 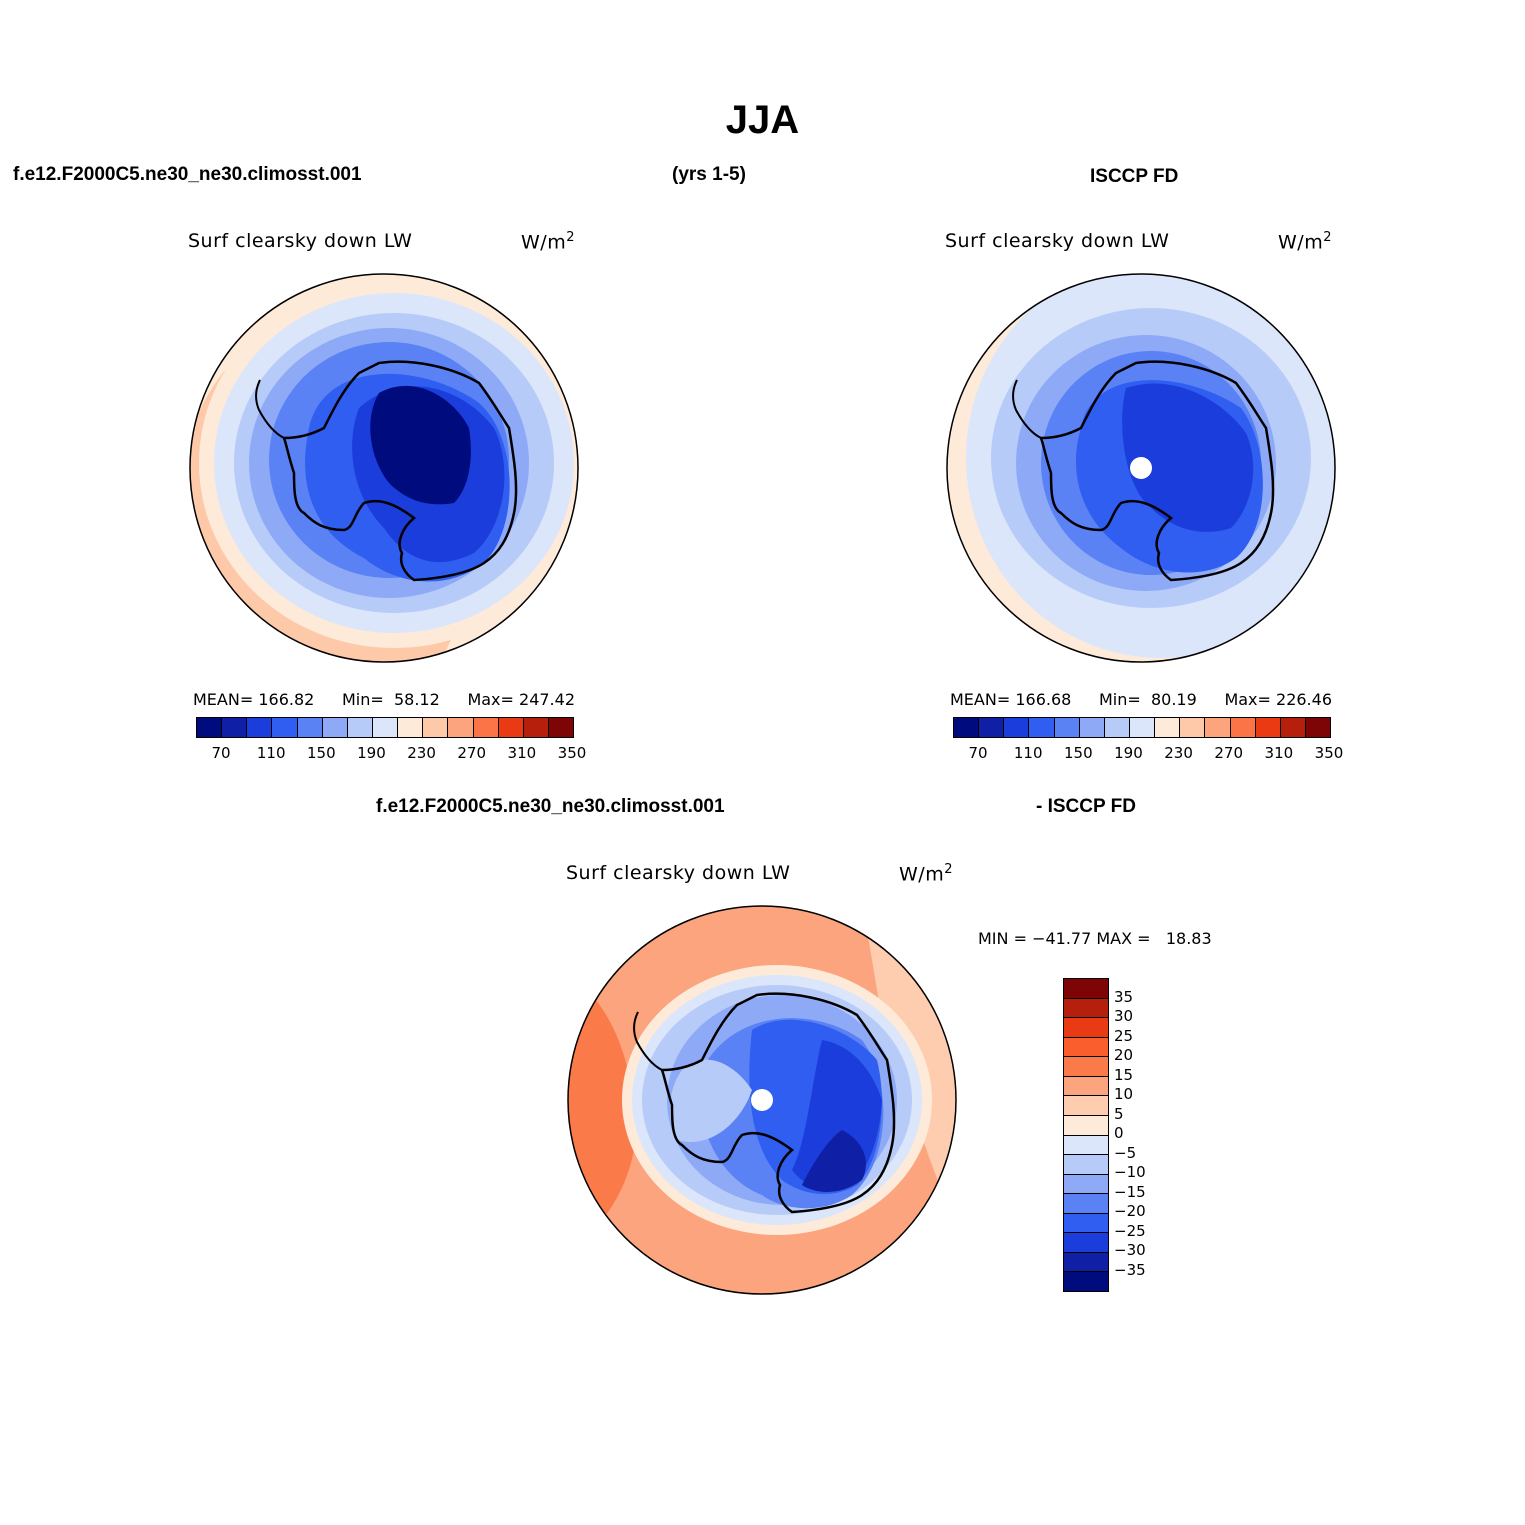 I want to click on panel2-stats: MEAN= 166.68 Min= 80.19 Max= 226.46, so click(x=1141, y=699).